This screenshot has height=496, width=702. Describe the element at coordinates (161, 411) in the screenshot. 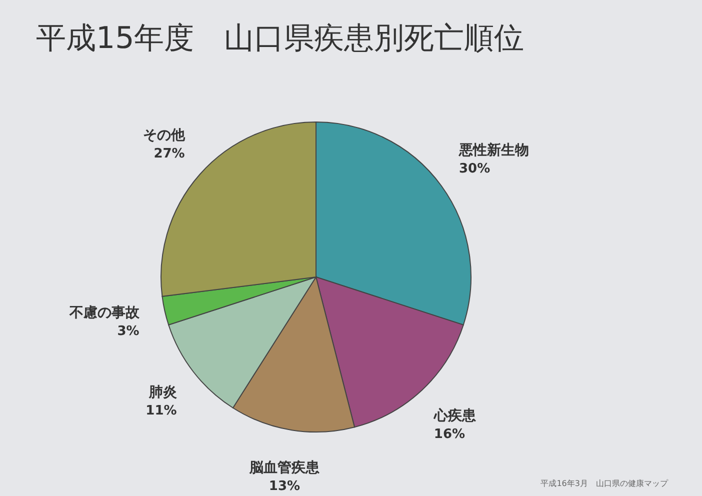

I see `data-label: 11%` at that location.